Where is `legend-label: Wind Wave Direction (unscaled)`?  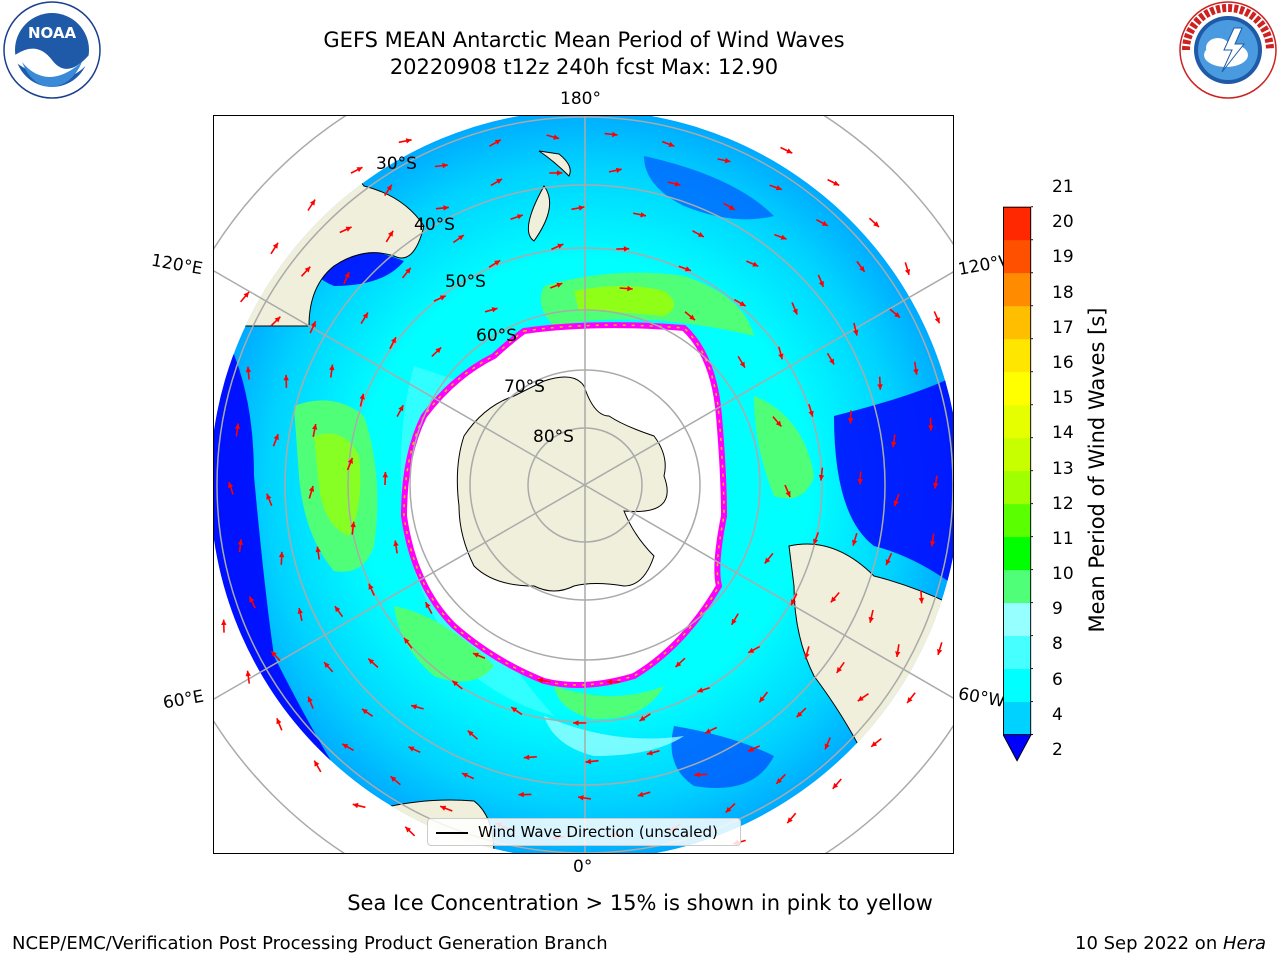
legend-label: Wind Wave Direction (unscaled) is located at coordinates (598, 832).